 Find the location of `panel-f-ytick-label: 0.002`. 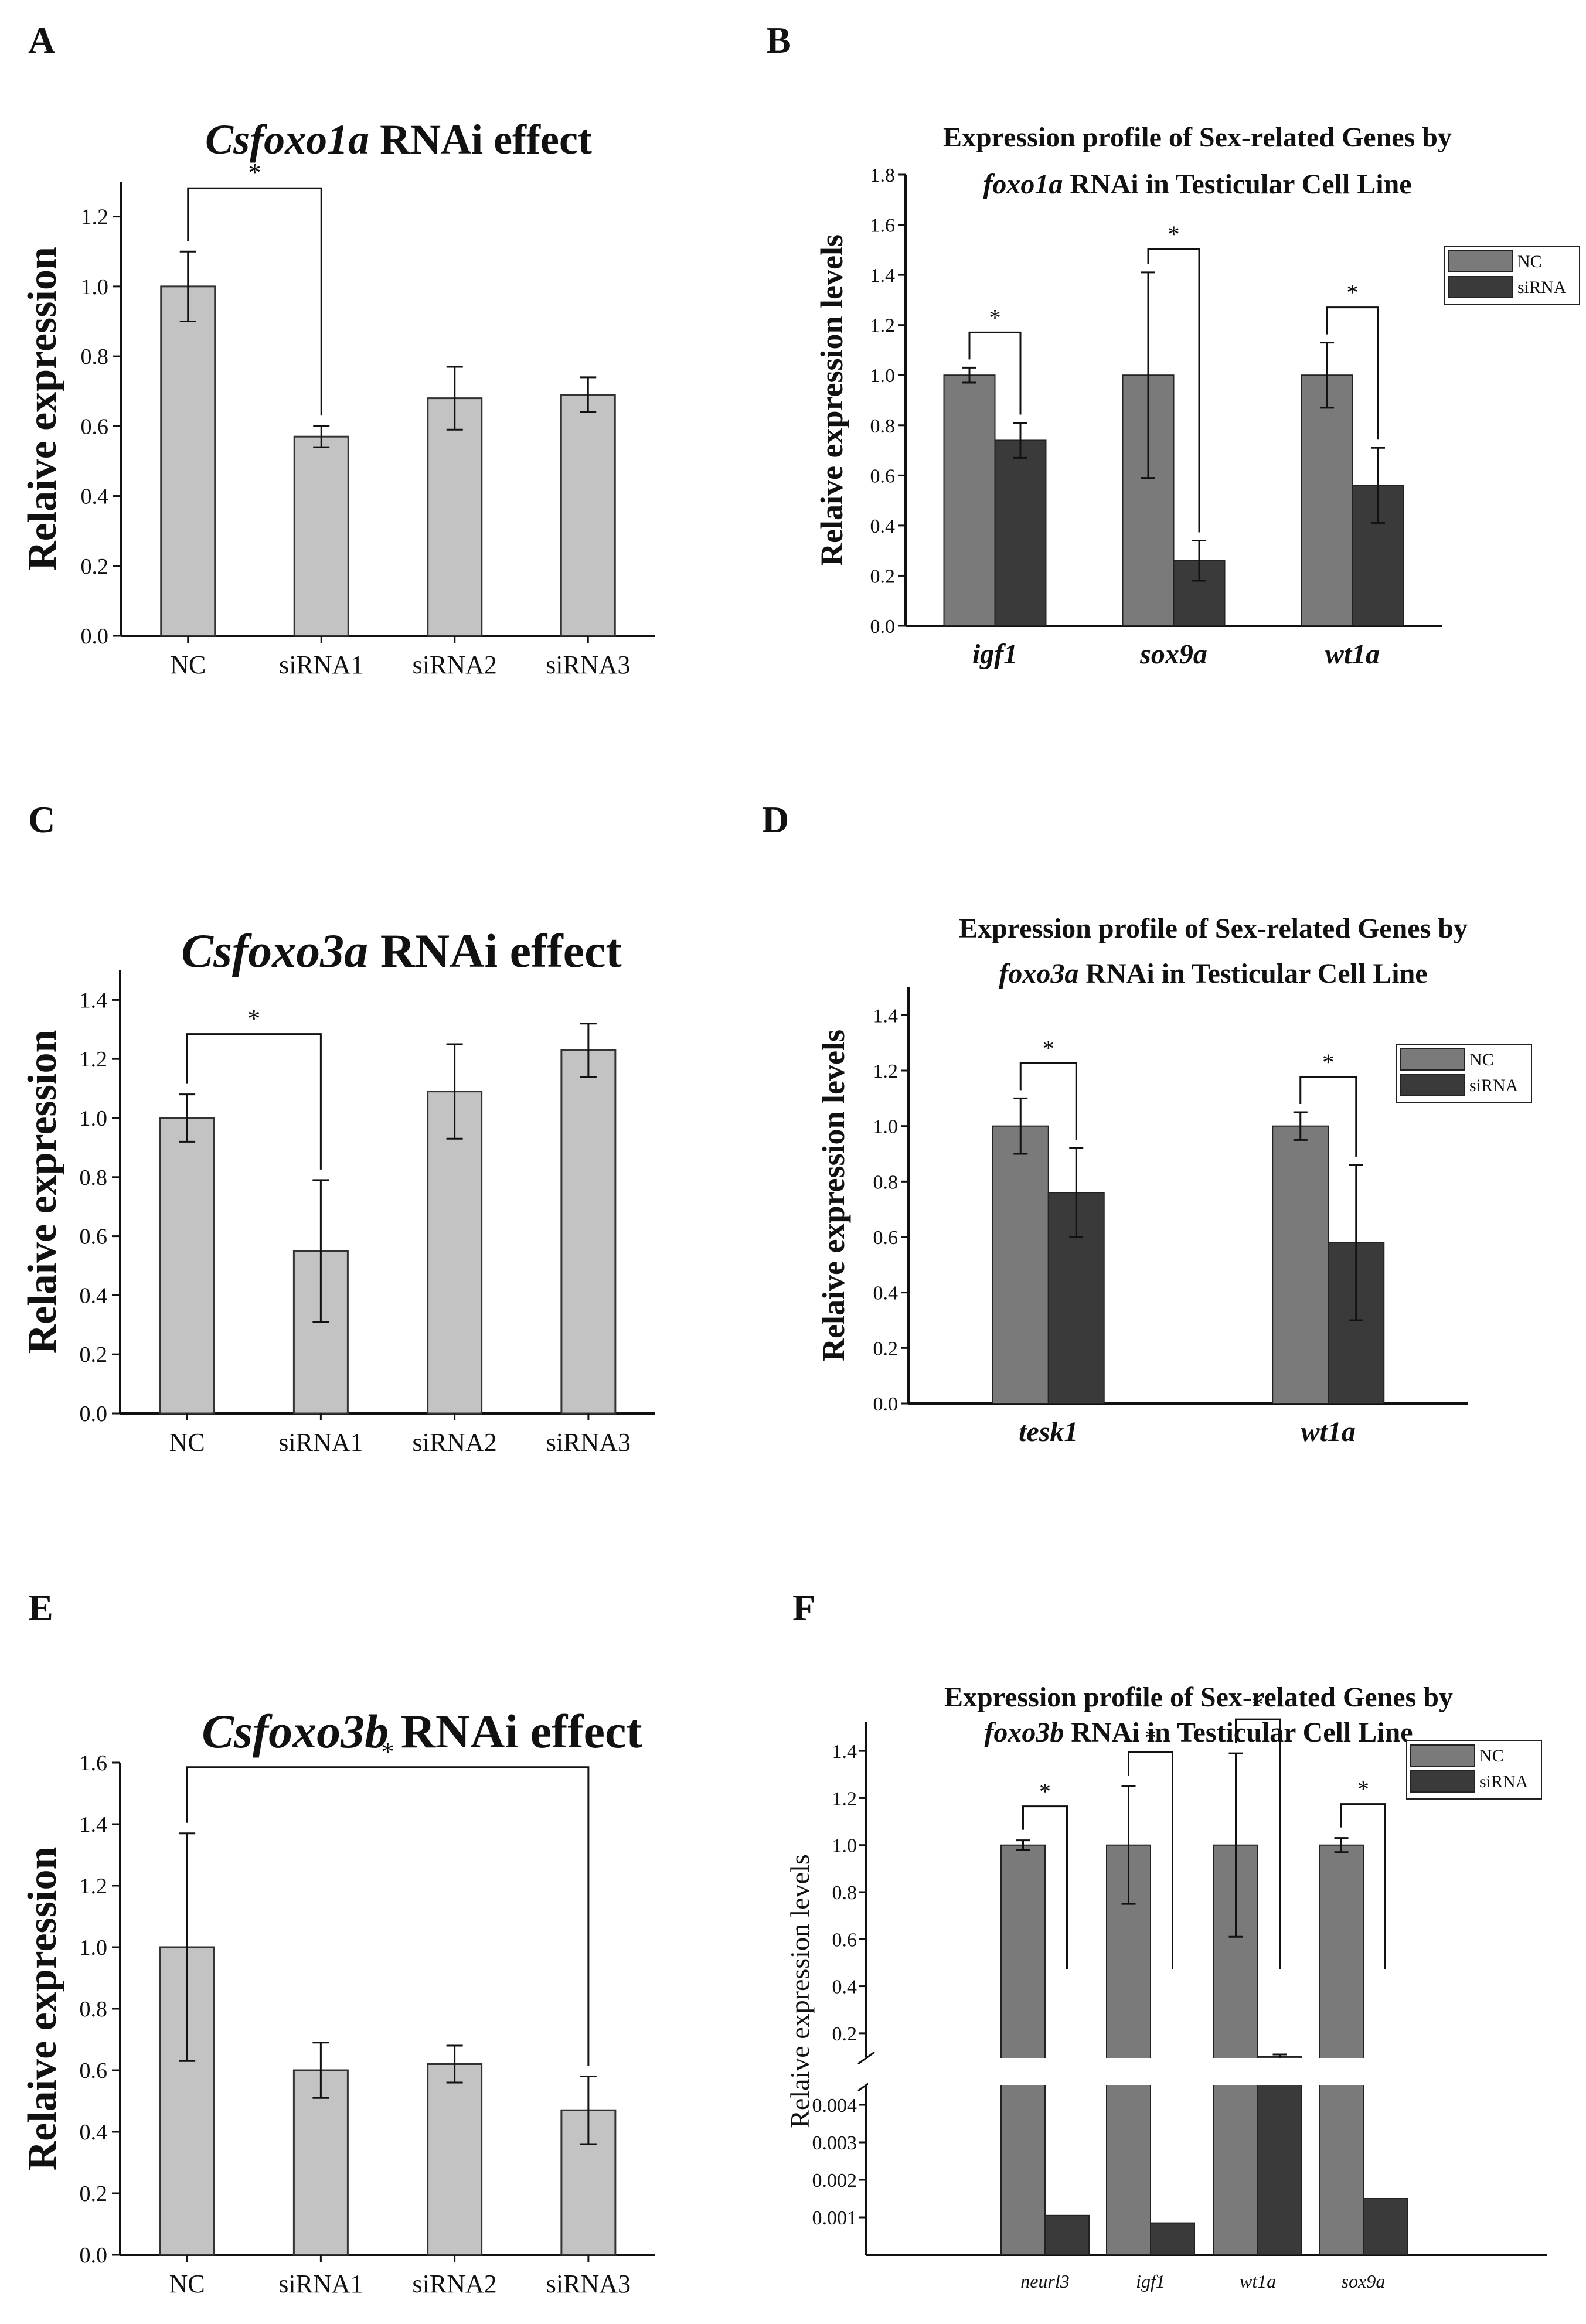

panel-f-ytick-label: 0.002 is located at coordinates (834, 2181).